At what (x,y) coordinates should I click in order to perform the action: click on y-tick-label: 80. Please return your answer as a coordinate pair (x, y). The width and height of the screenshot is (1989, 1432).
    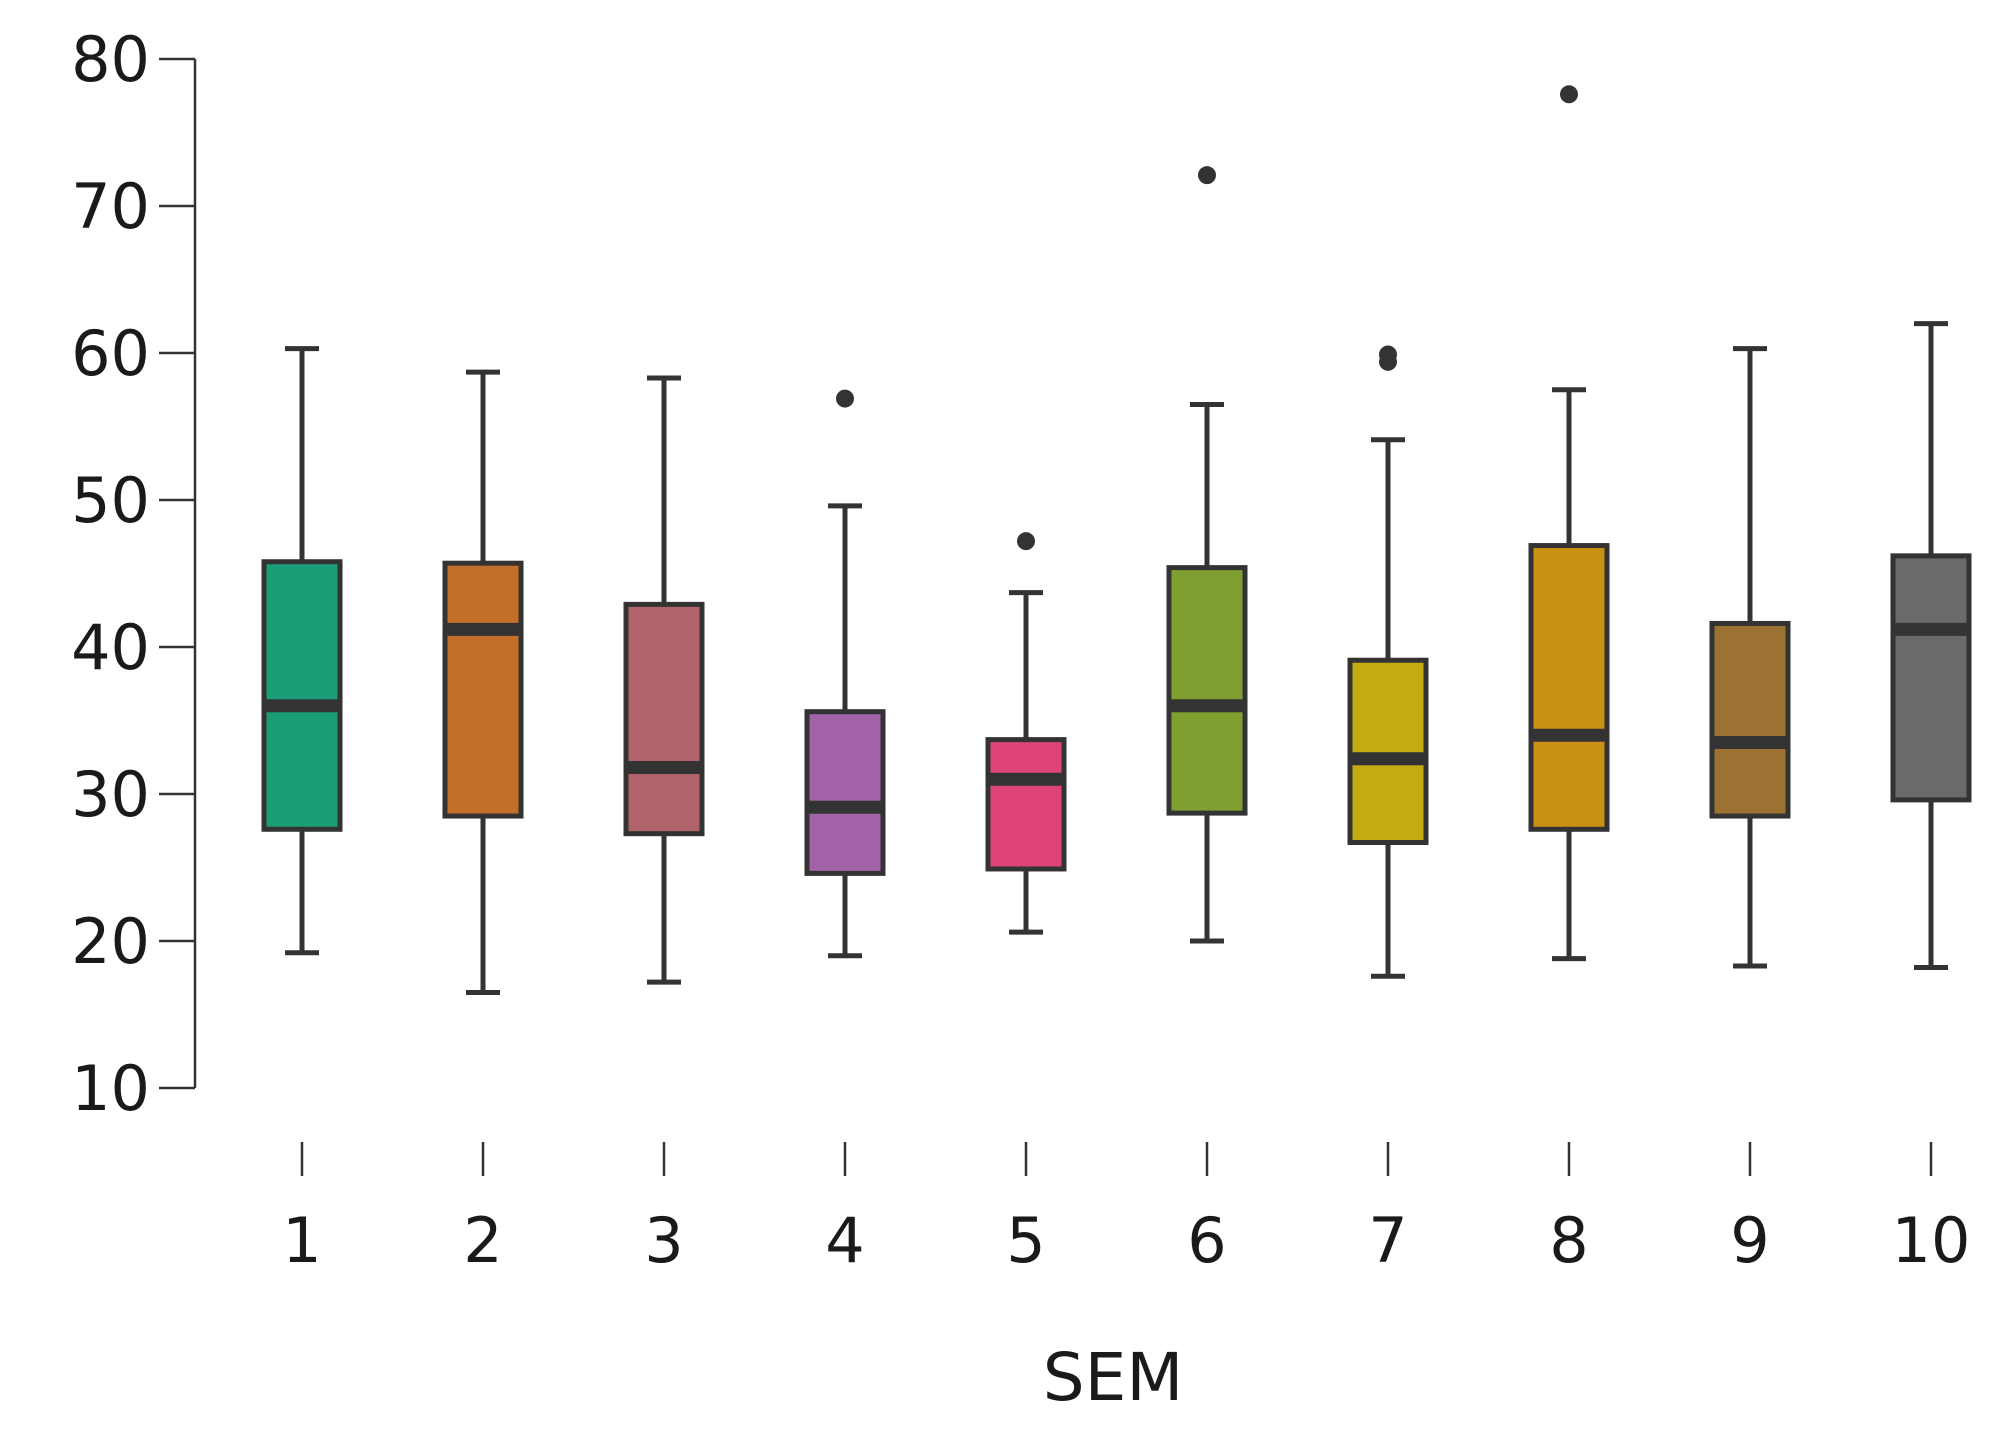
    Looking at the image, I should click on (110, 59).